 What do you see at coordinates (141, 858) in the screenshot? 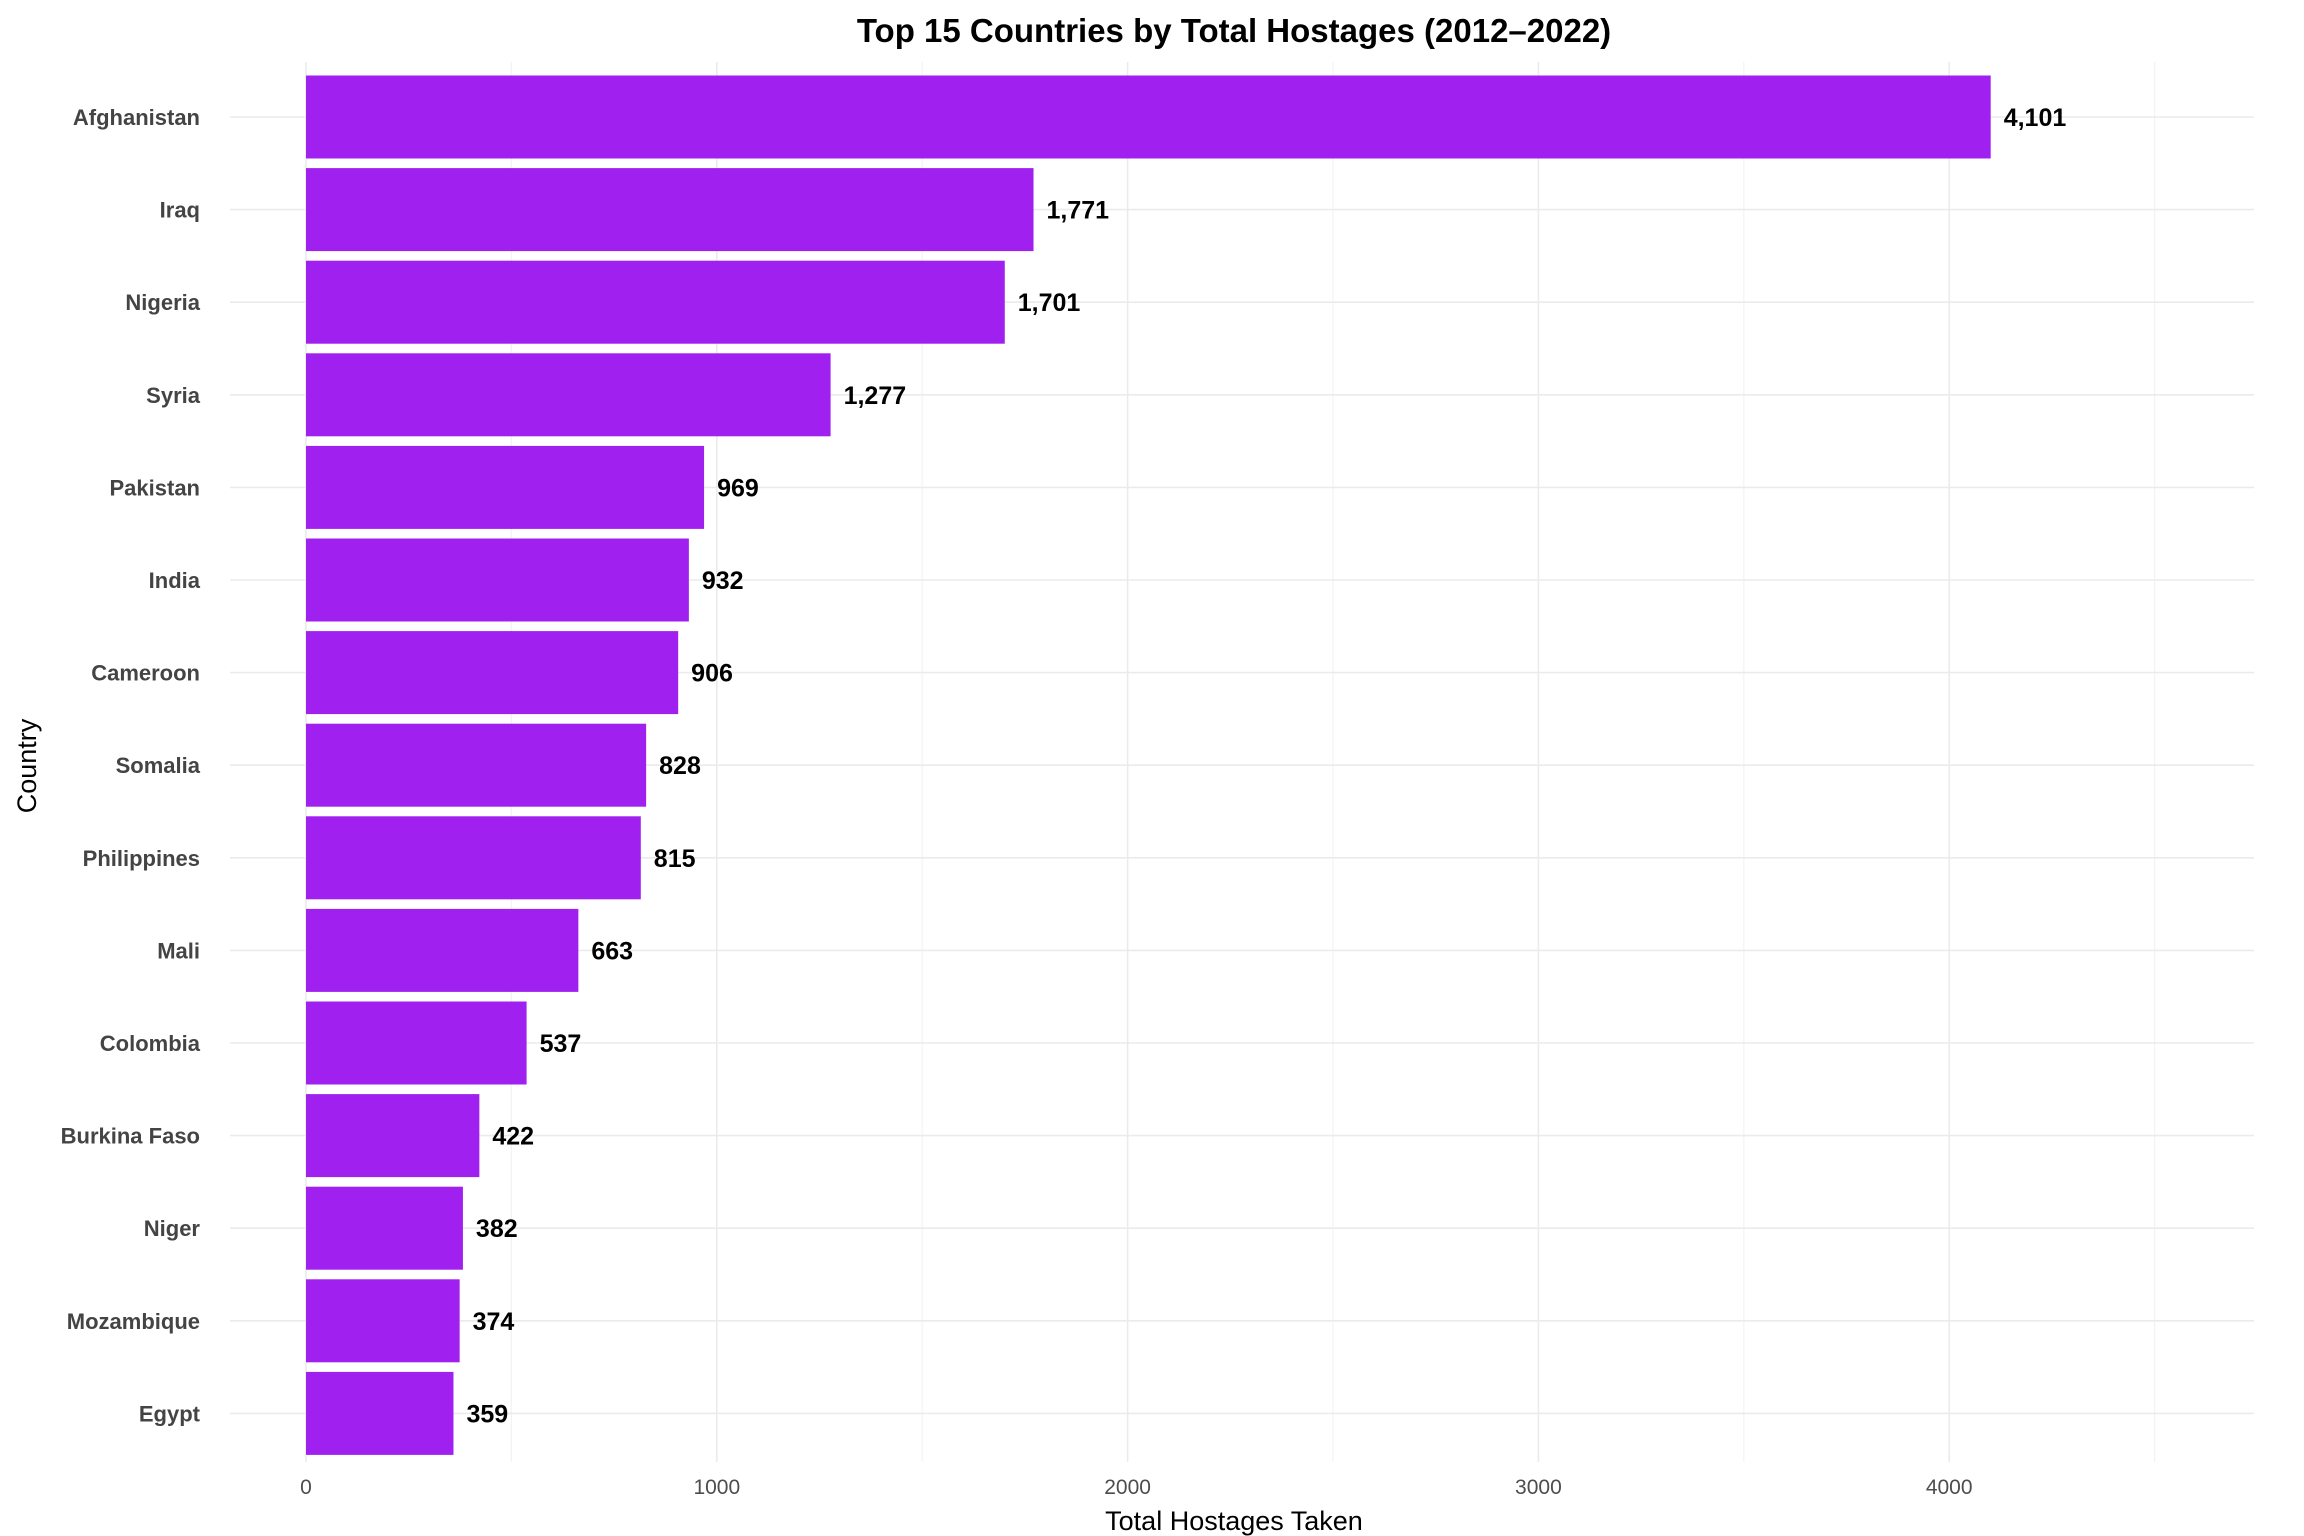
I see `y-tick-label-philippines: Philippines` at bounding box center [141, 858].